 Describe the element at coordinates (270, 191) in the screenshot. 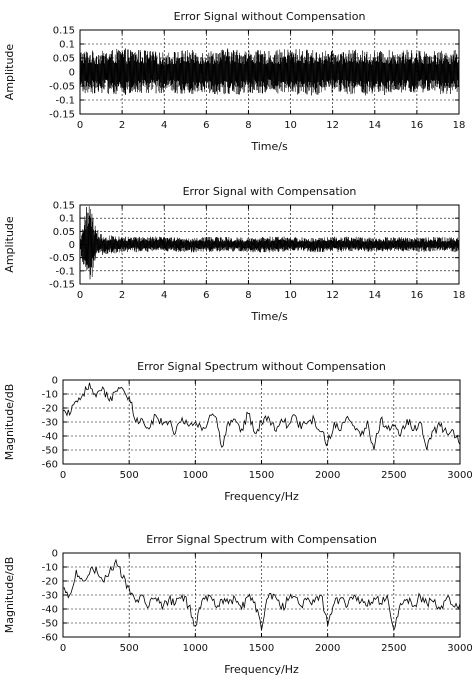

I see `chart-title: Error Signal with Compensation` at that location.